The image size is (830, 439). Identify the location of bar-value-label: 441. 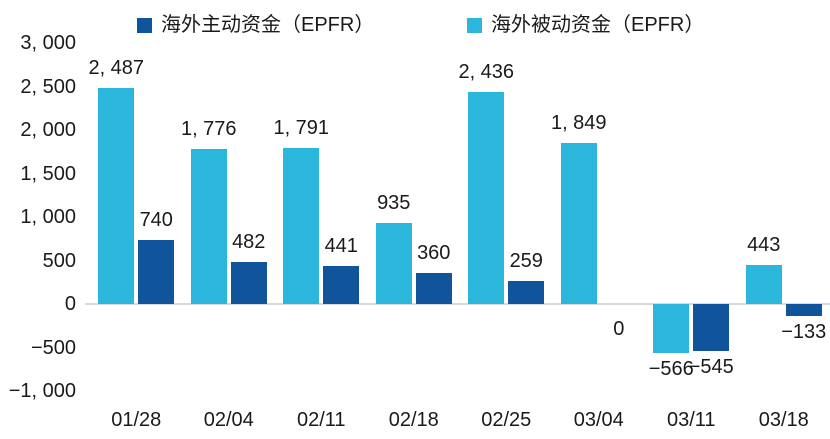
(341, 245).